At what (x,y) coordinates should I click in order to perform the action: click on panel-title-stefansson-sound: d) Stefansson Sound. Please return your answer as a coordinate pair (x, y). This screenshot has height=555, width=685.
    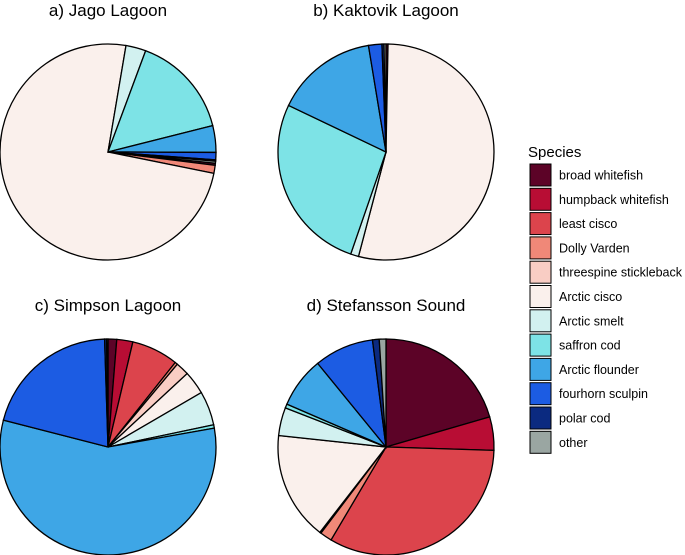
    Looking at the image, I should click on (386, 305).